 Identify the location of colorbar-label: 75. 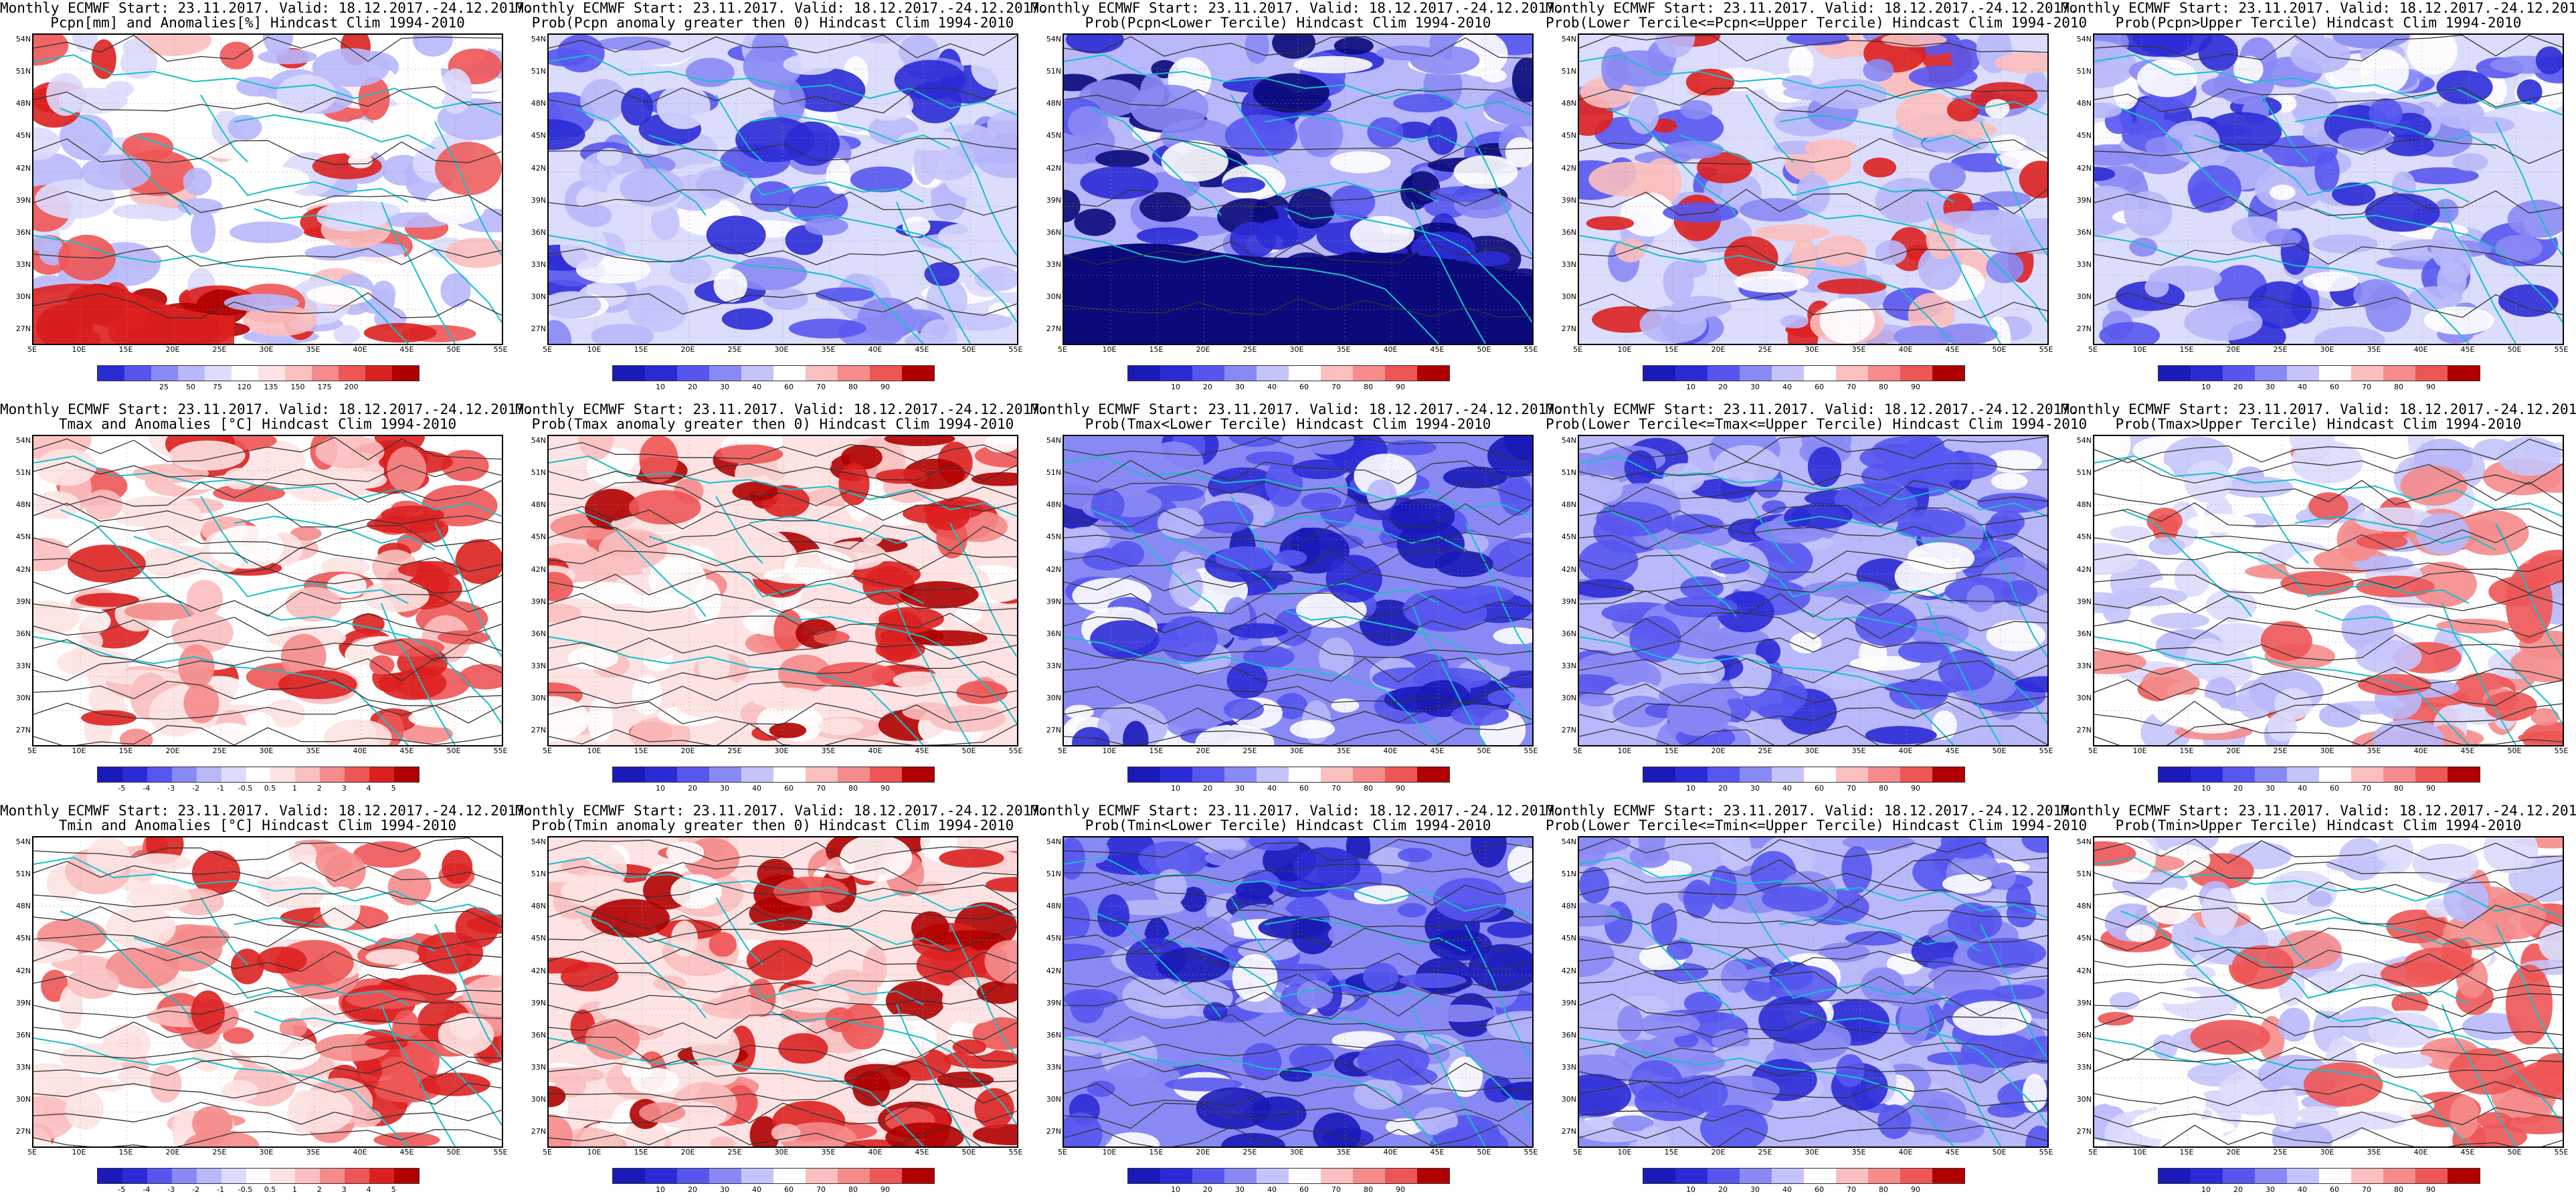
(217, 387).